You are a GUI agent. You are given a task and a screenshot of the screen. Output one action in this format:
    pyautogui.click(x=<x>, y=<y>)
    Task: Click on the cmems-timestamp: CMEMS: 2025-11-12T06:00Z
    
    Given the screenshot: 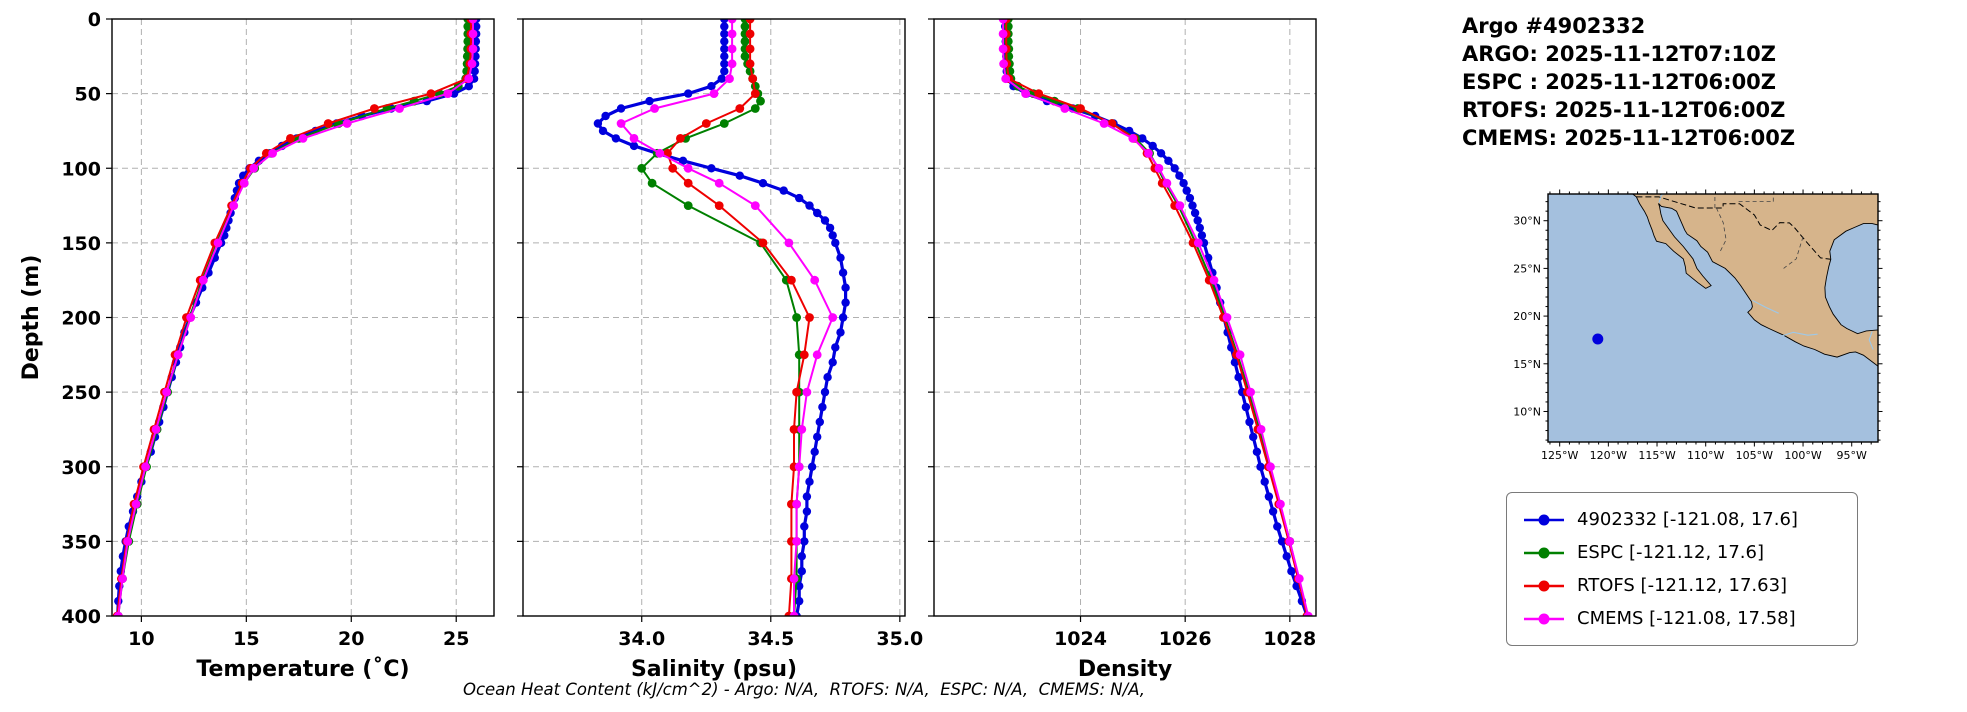 What is the action you would take?
    pyautogui.click(x=1629, y=138)
    